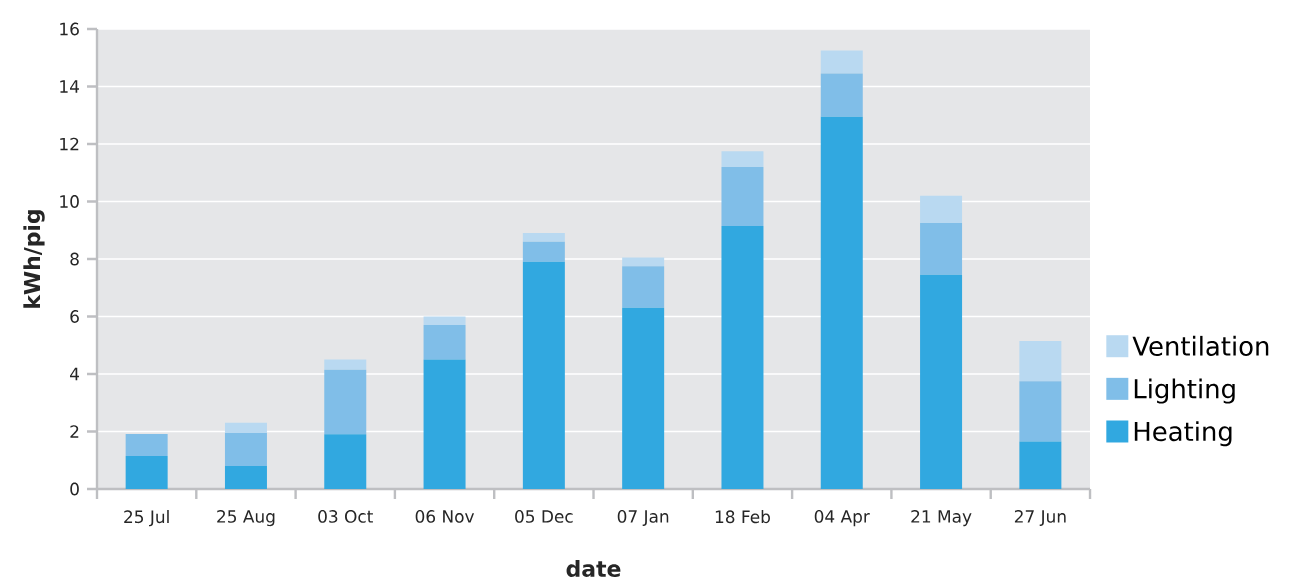 This screenshot has width=1310, height=584. Describe the element at coordinates (742, 517) in the screenshot. I see `x-tick-label: 18 Feb` at that location.